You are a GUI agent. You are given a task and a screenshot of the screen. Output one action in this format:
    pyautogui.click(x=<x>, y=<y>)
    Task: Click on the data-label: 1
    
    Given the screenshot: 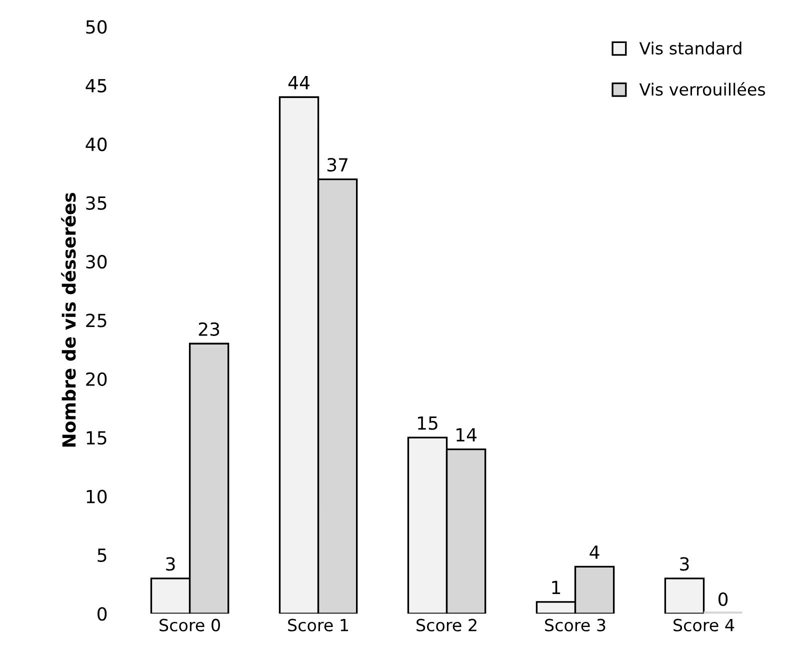 What is the action you would take?
    pyautogui.click(x=556, y=587)
    